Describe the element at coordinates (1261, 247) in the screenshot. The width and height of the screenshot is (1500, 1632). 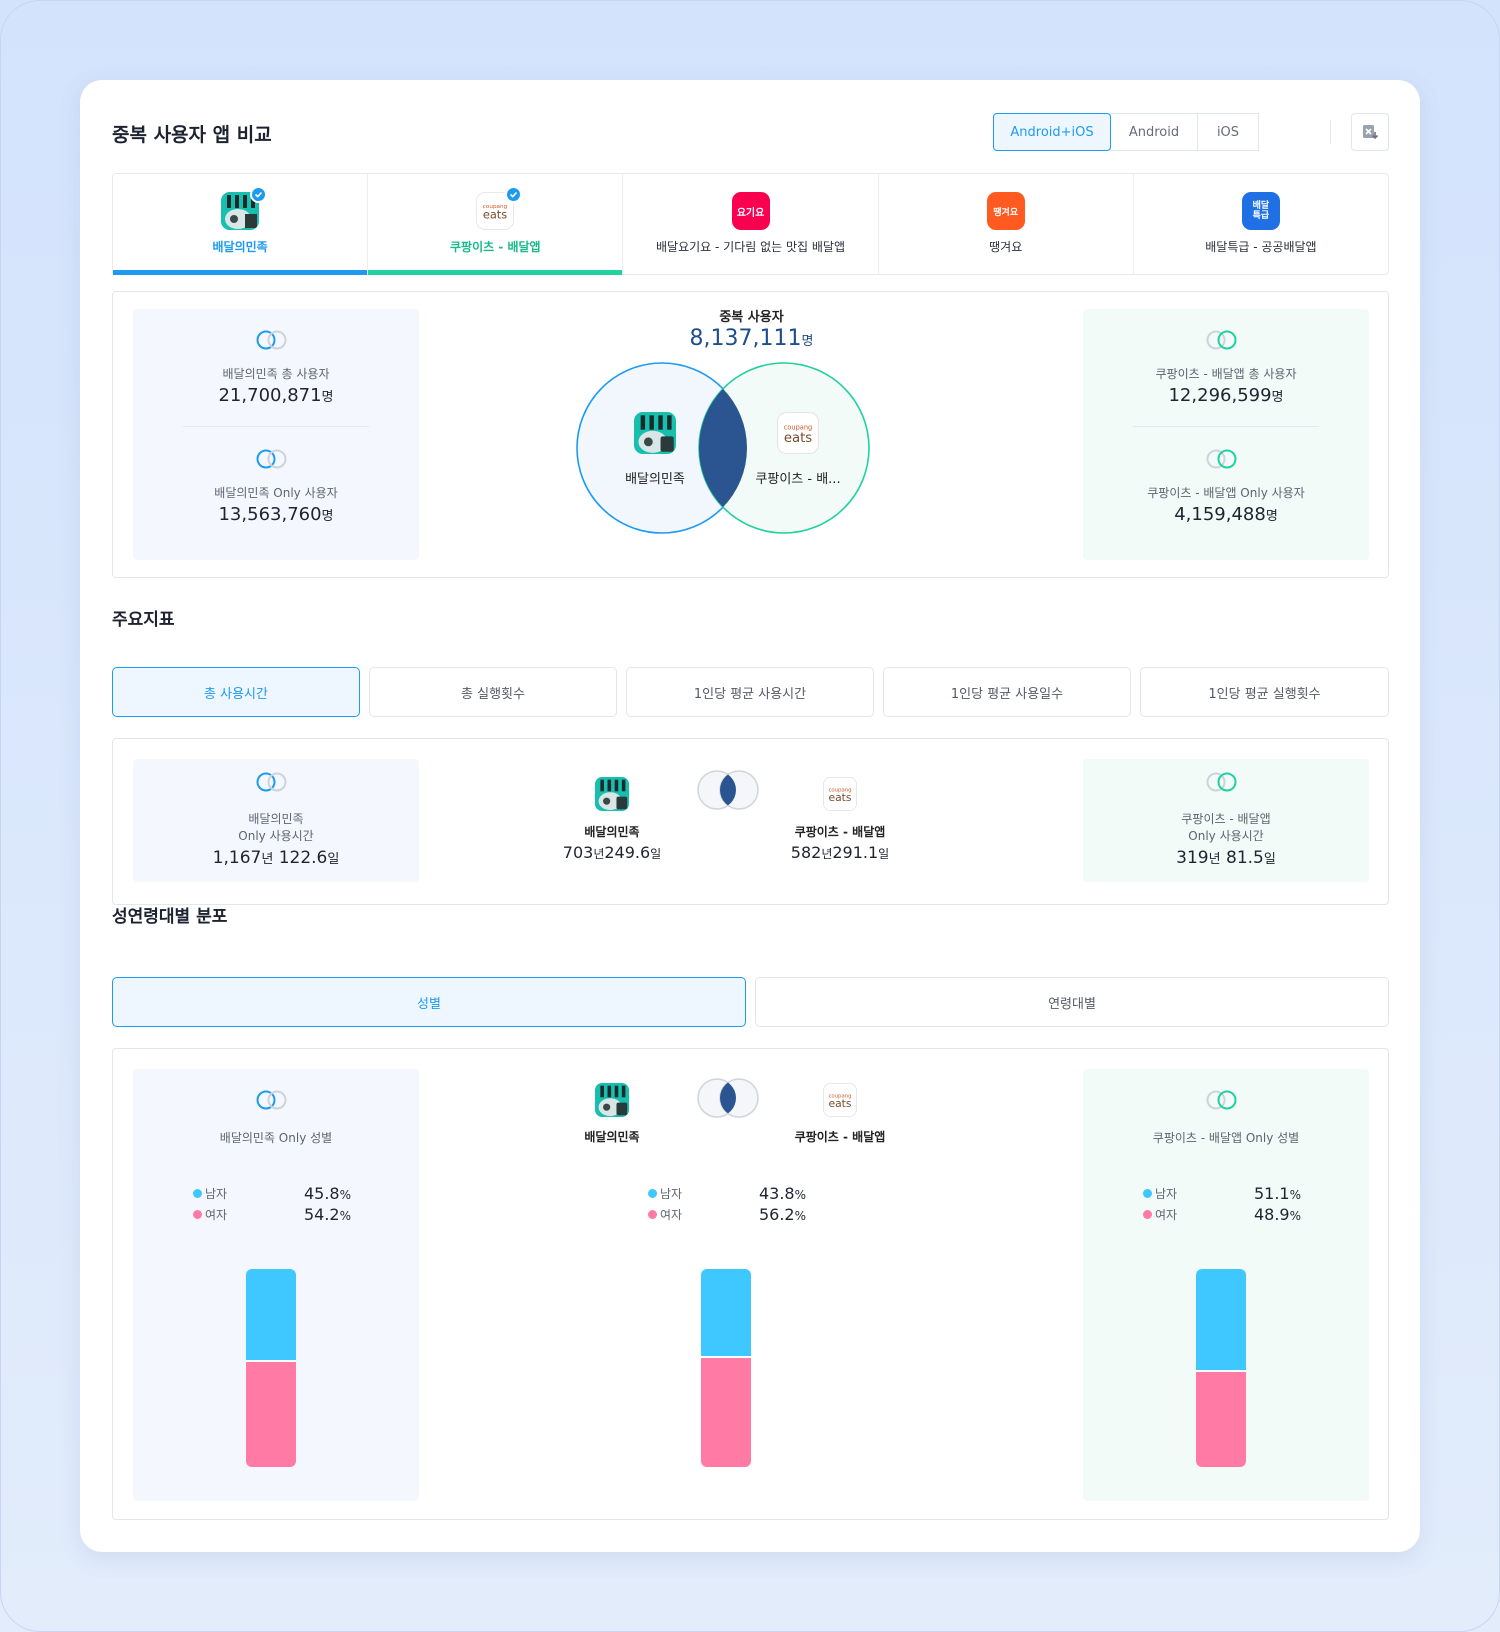
I see `app-tab-label: 배달특급 - 공공배달앱` at that location.